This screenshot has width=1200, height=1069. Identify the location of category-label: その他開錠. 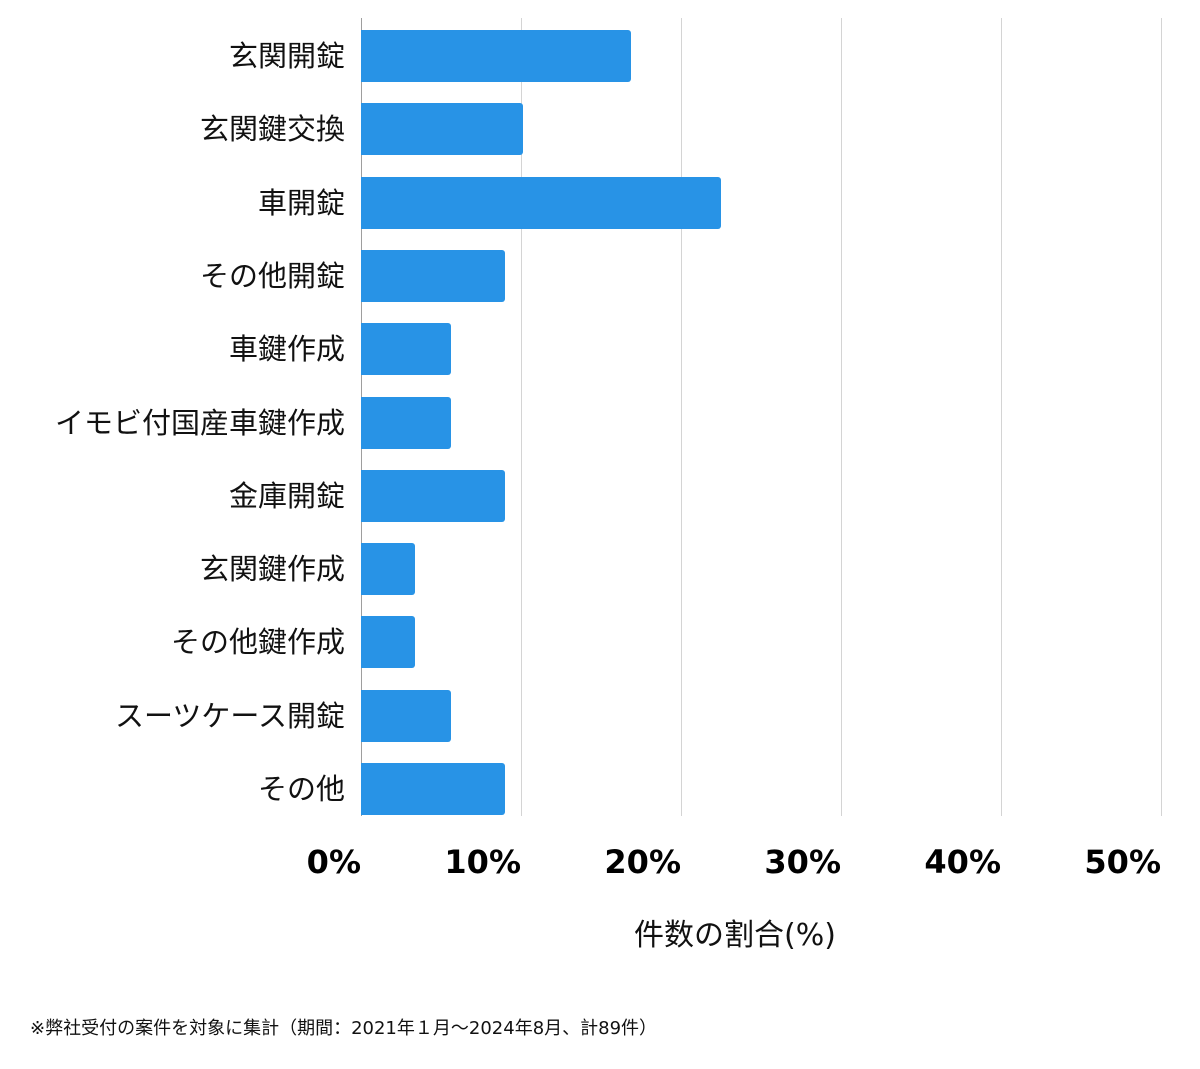
(272, 276).